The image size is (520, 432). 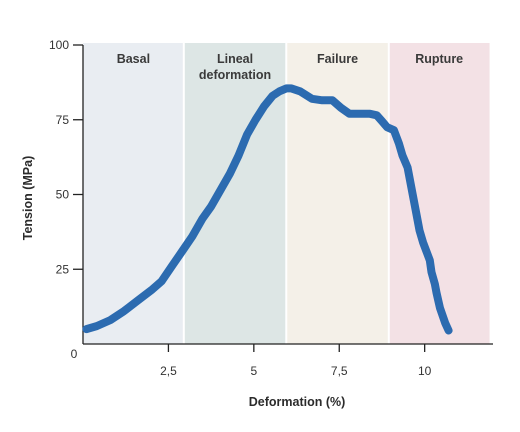 I want to click on y-axis-title: Tension (MPa), so click(x=28, y=198).